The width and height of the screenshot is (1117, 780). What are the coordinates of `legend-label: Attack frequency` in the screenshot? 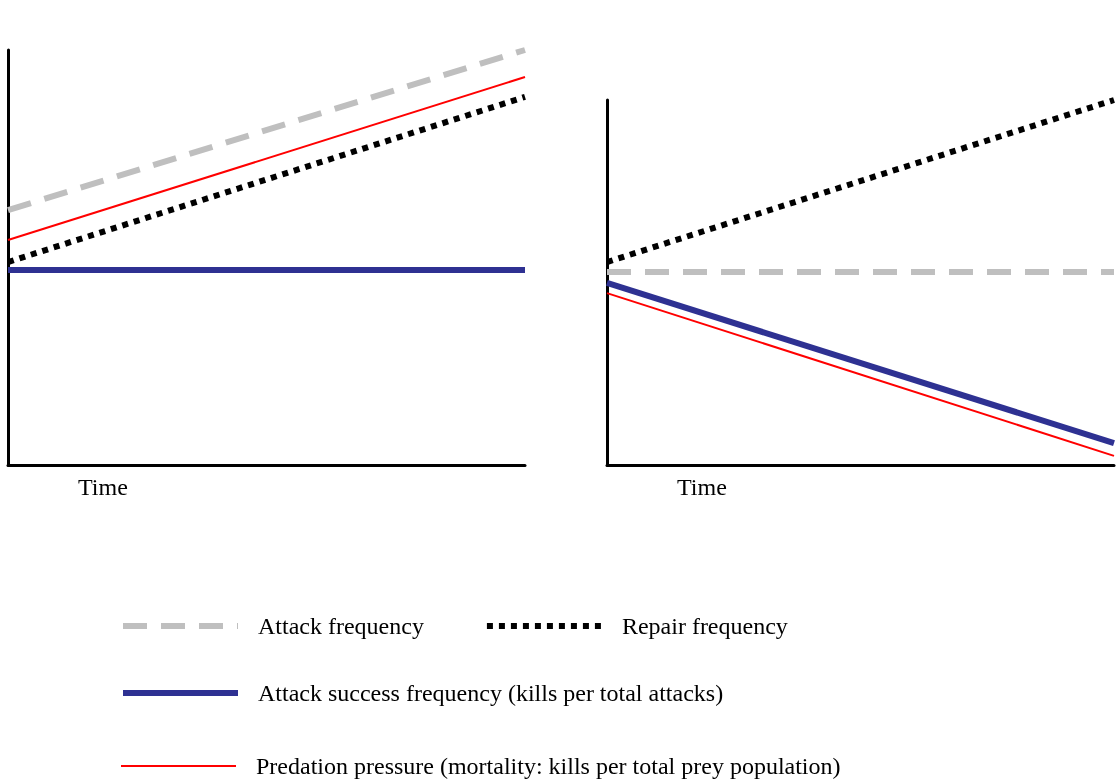 It's located at (341, 626).